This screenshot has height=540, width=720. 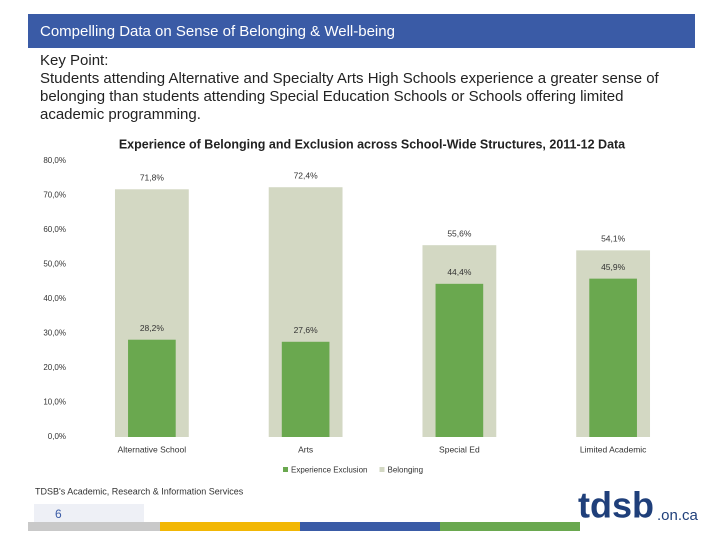 What do you see at coordinates (54, 229) in the screenshot?
I see `y-tick-label: 60,0%` at bounding box center [54, 229].